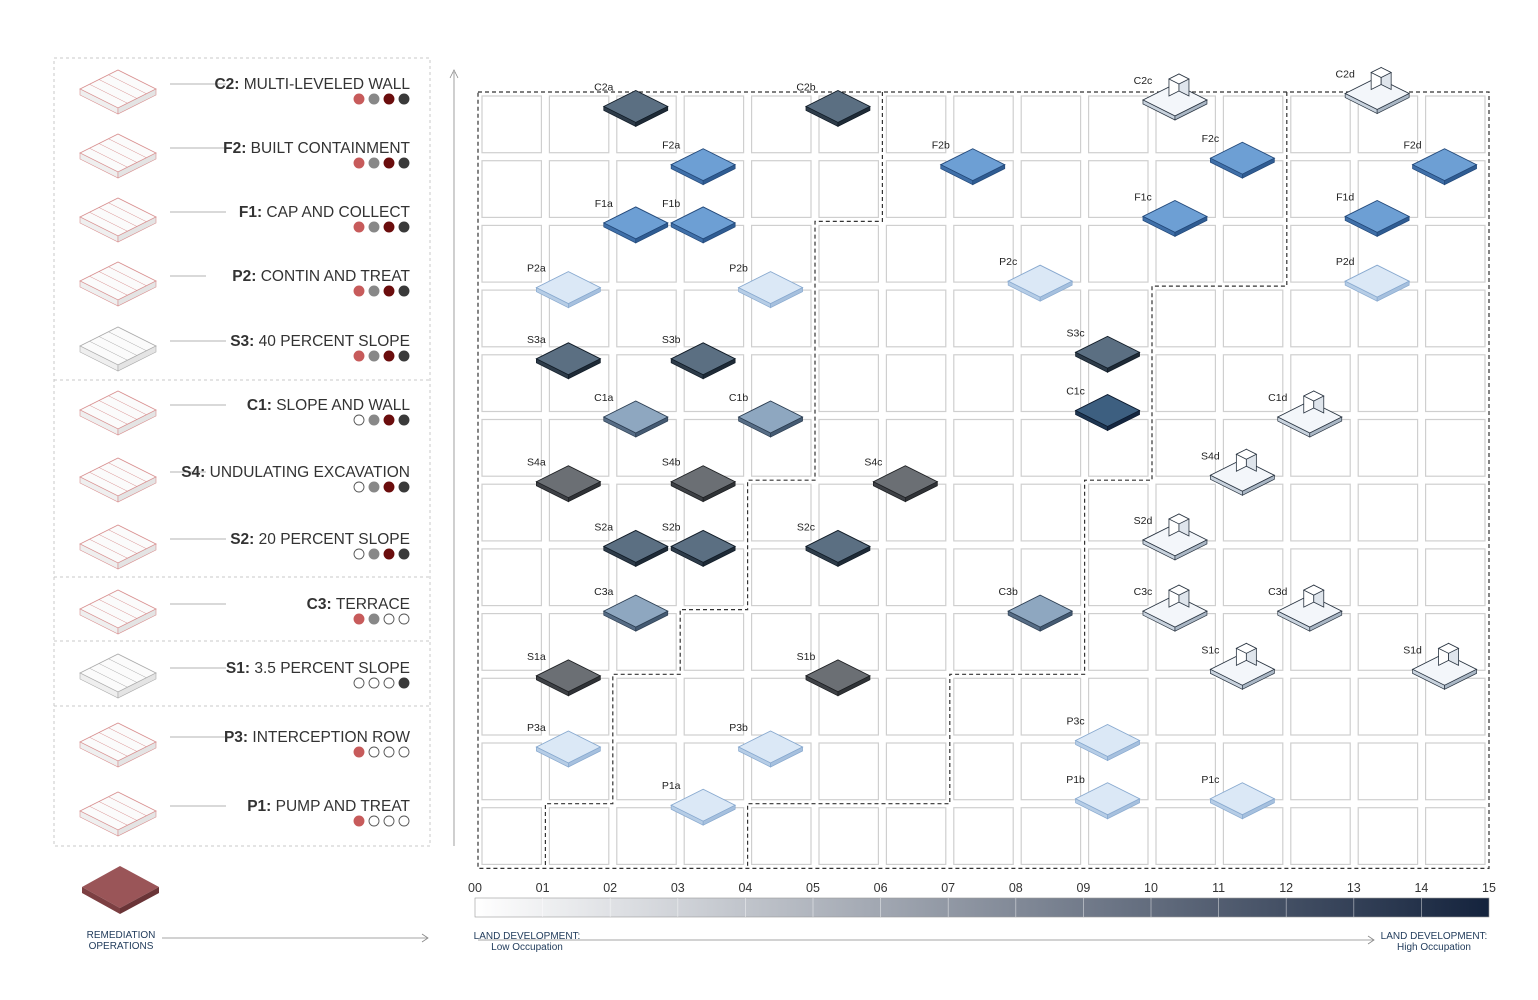 The height and width of the screenshot is (1000, 1538). What do you see at coordinates (603, 592) in the screenshot?
I see `node-label: C3a` at bounding box center [603, 592].